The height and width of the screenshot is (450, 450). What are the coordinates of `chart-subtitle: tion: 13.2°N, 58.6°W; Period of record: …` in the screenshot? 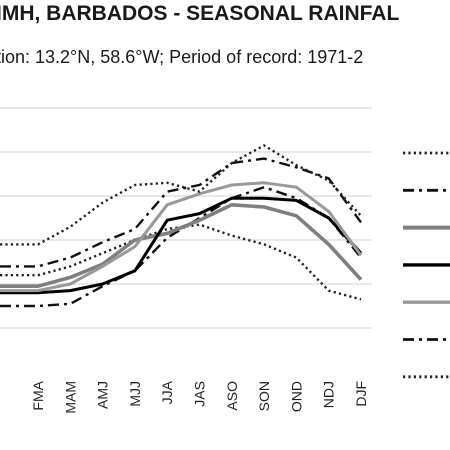 It's located at (182, 57).